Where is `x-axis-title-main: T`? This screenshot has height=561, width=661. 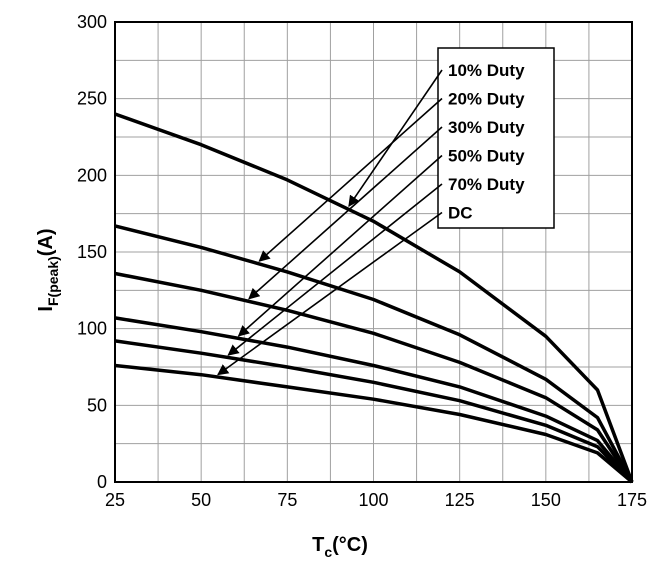 x-axis-title-main: T is located at coordinates (318, 545).